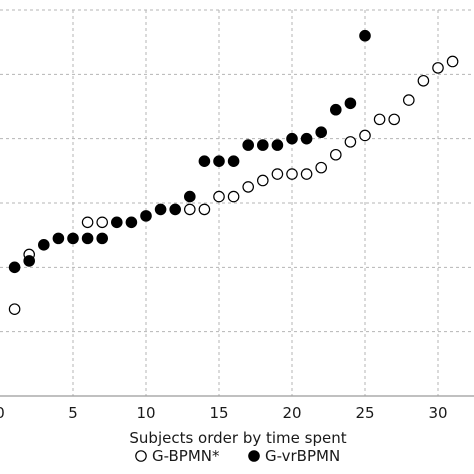 This screenshot has width=474, height=474. I want to click on x-tick-label: 15, so click(218, 413).